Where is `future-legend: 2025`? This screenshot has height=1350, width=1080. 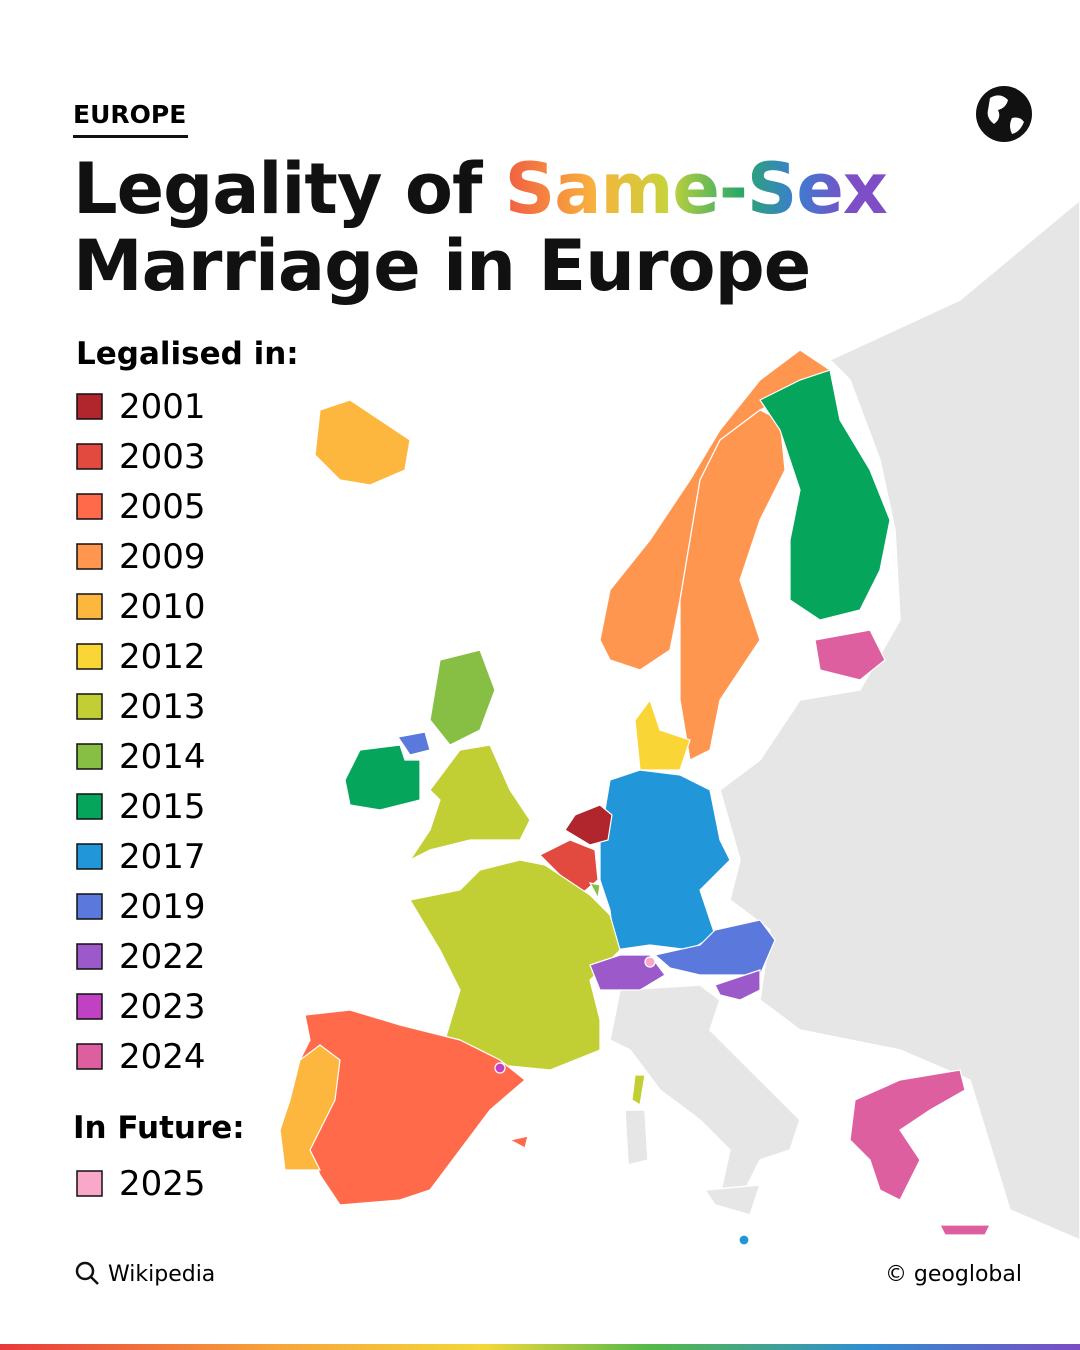 future-legend: 2025 is located at coordinates (141, 1184).